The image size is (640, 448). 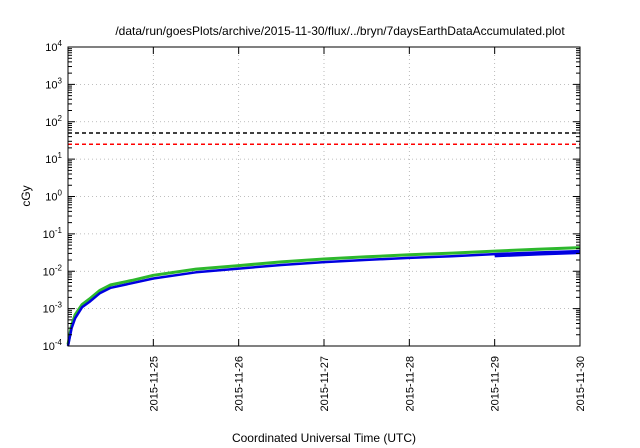 I want to click on series-line, so click(x=537, y=254).